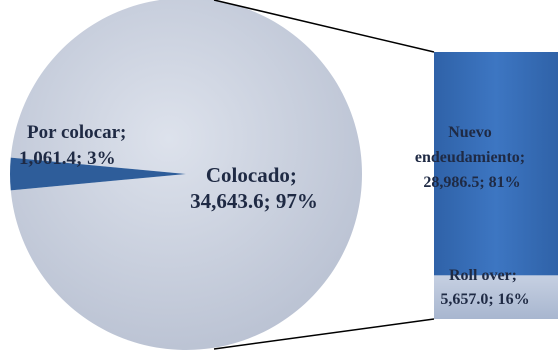 The width and height of the screenshot is (558, 352). I want to click on data-label-nuevo-endeudamiento: Nuevo endeudamiento; 28,986.5; 81%, so click(472, 157).